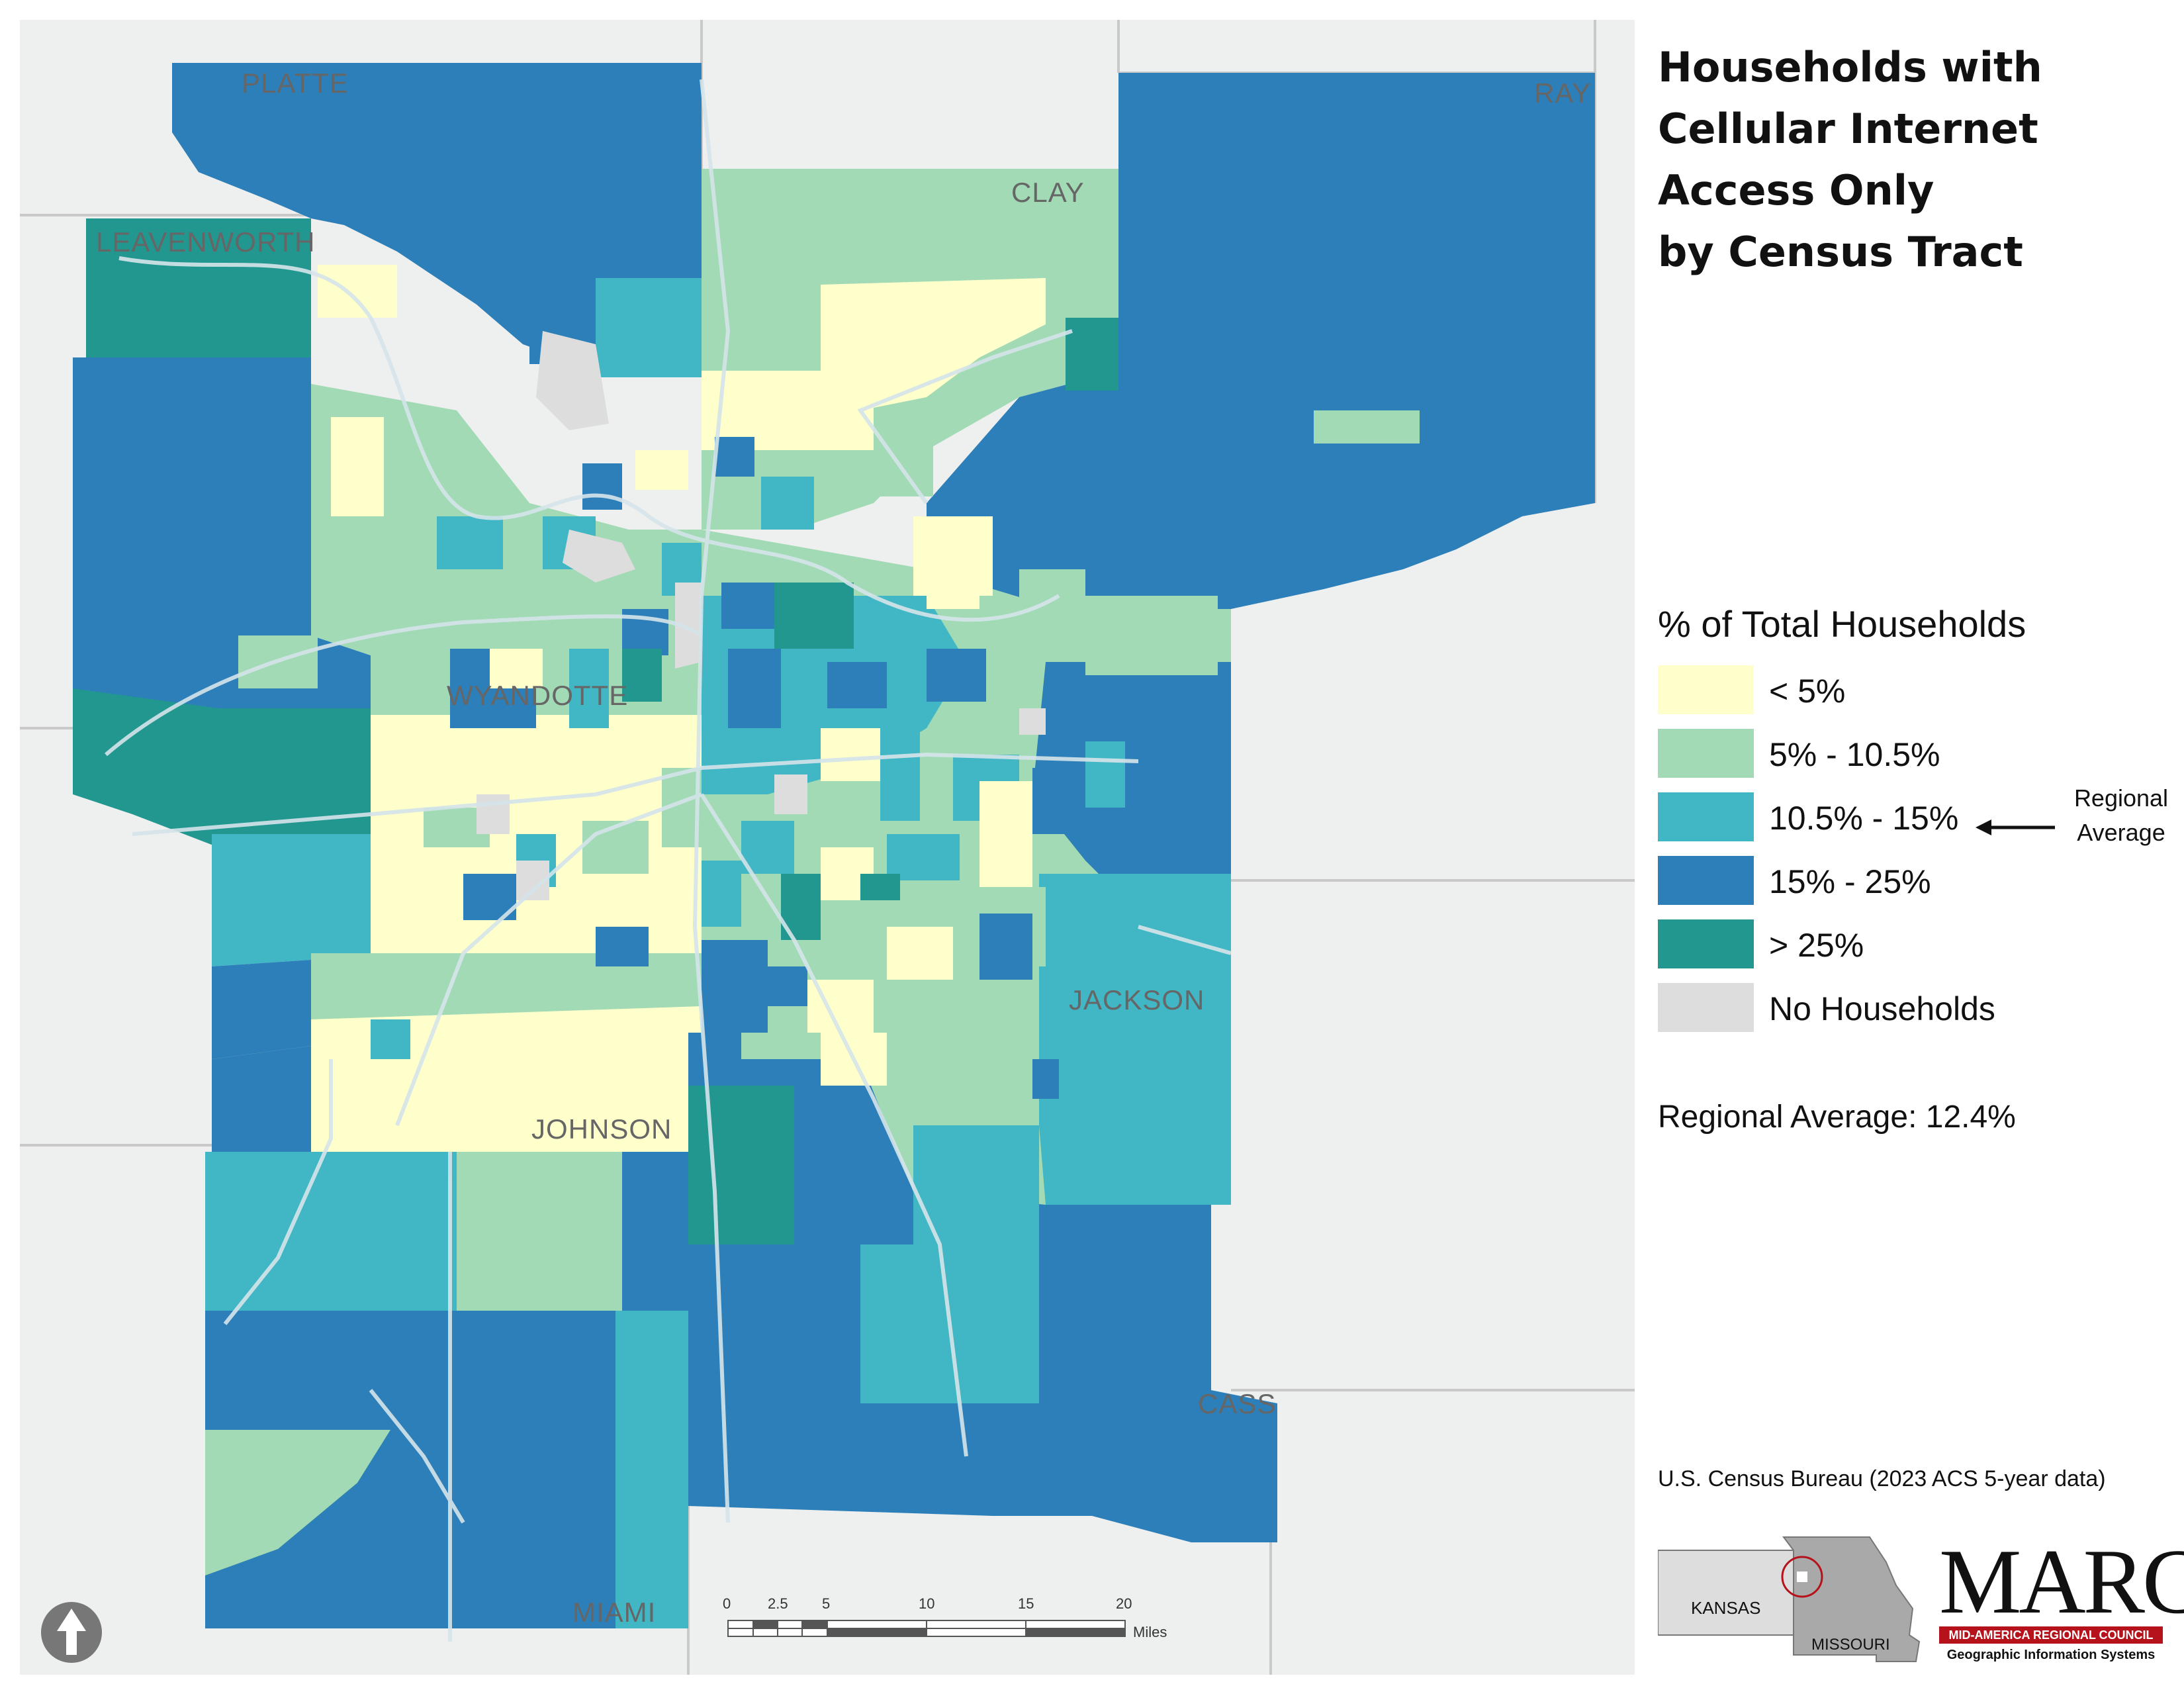  Describe the element at coordinates (1367, 427) in the screenshot. I see `tract-ray-patch` at that location.